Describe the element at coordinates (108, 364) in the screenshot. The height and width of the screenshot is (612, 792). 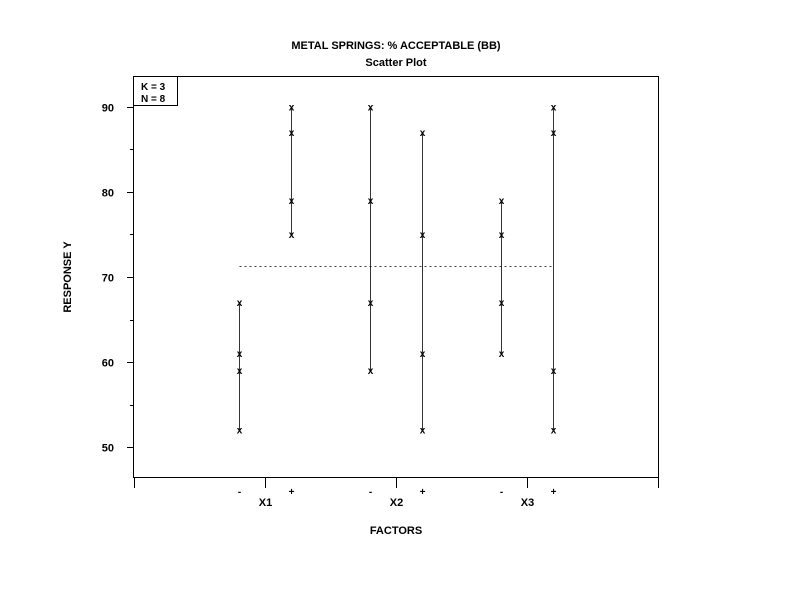
I see `y-tick-label: 60` at that location.